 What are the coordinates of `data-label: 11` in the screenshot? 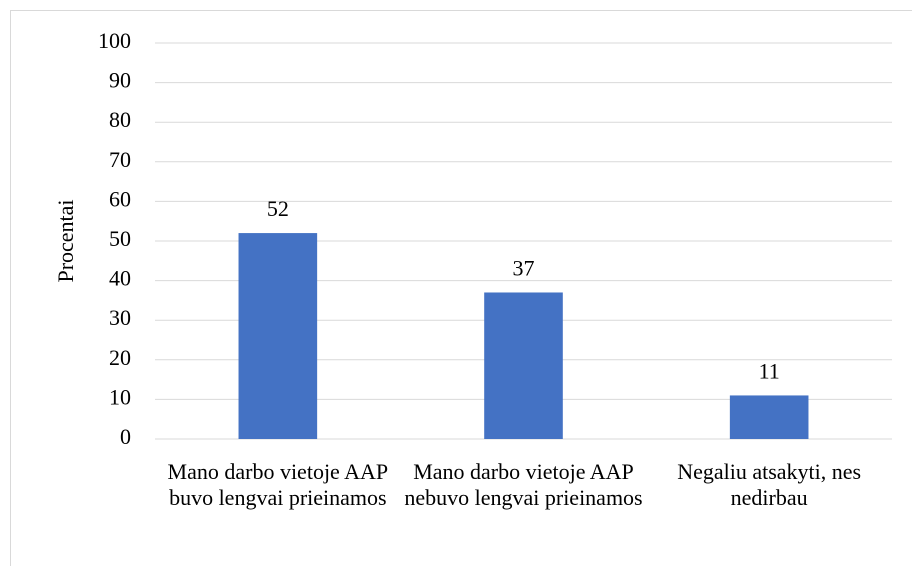 It's located at (769, 370).